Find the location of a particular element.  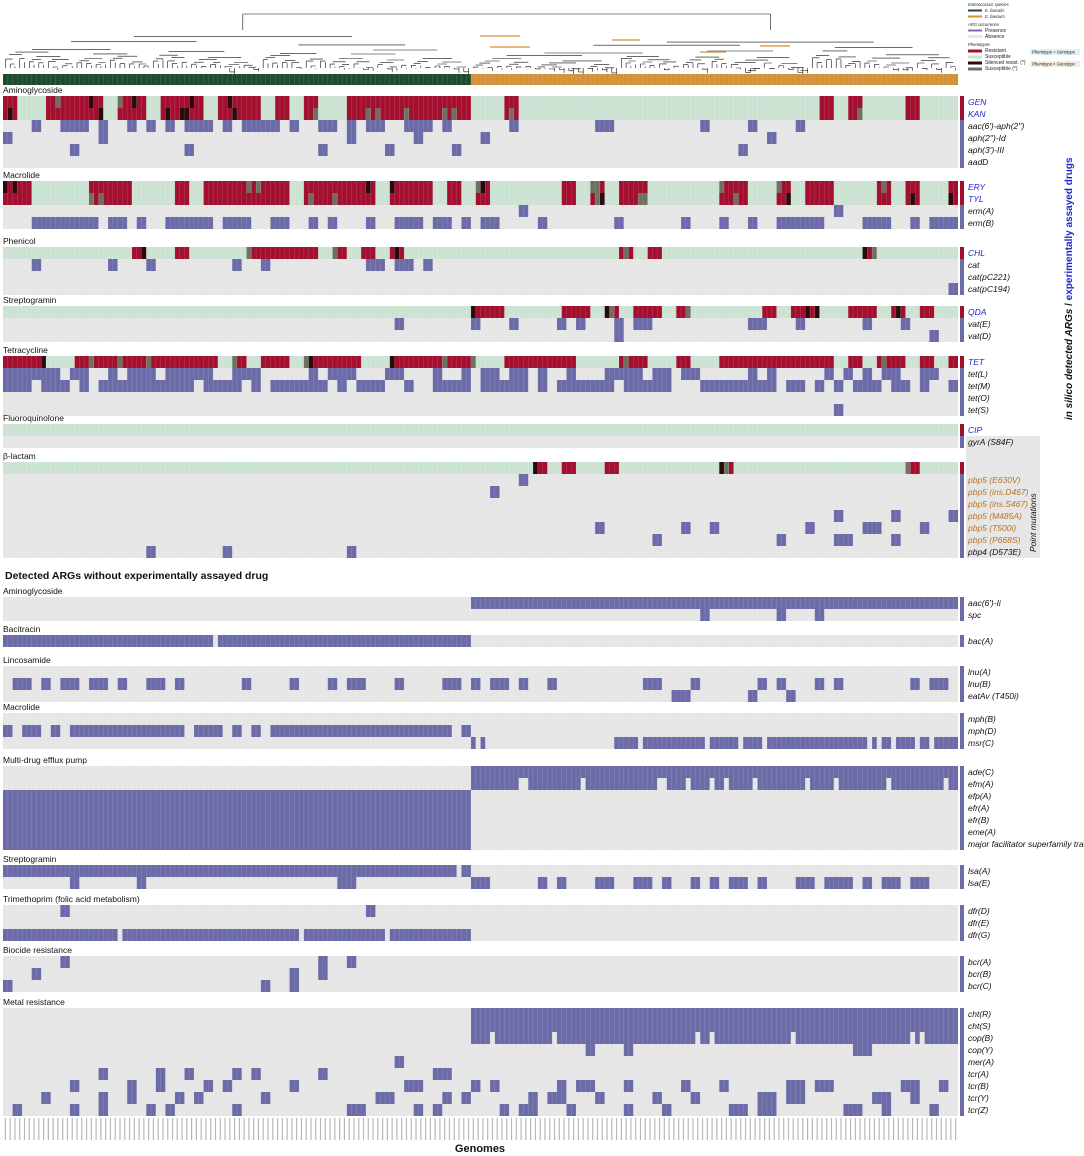

row-label: dfr(G) is located at coordinates (979, 935).